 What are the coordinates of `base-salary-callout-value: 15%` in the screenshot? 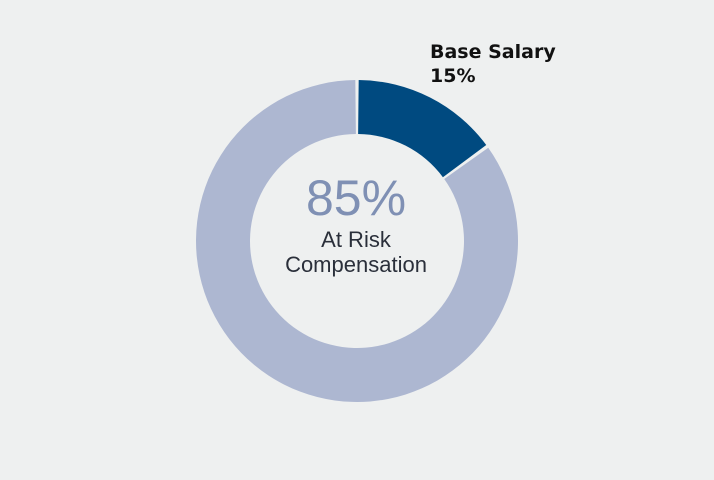 It's located at (452, 76).